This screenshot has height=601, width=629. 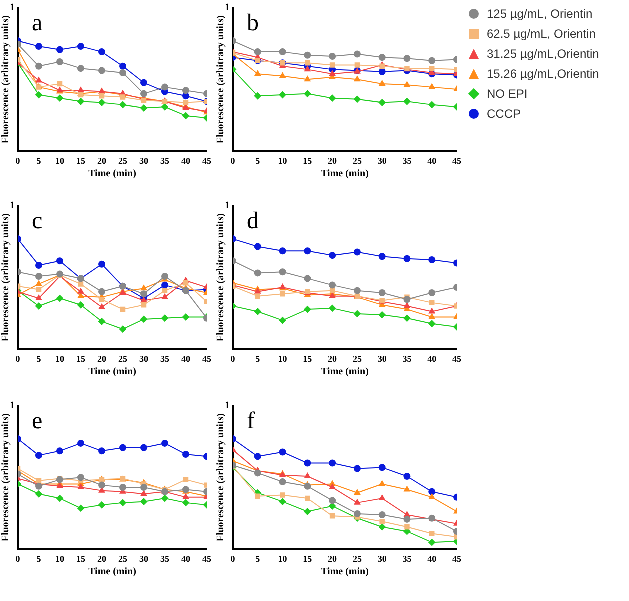 What do you see at coordinates (253, 221) in the screenshot?
I see `chart-title: d` at bounding box center [253, 221].